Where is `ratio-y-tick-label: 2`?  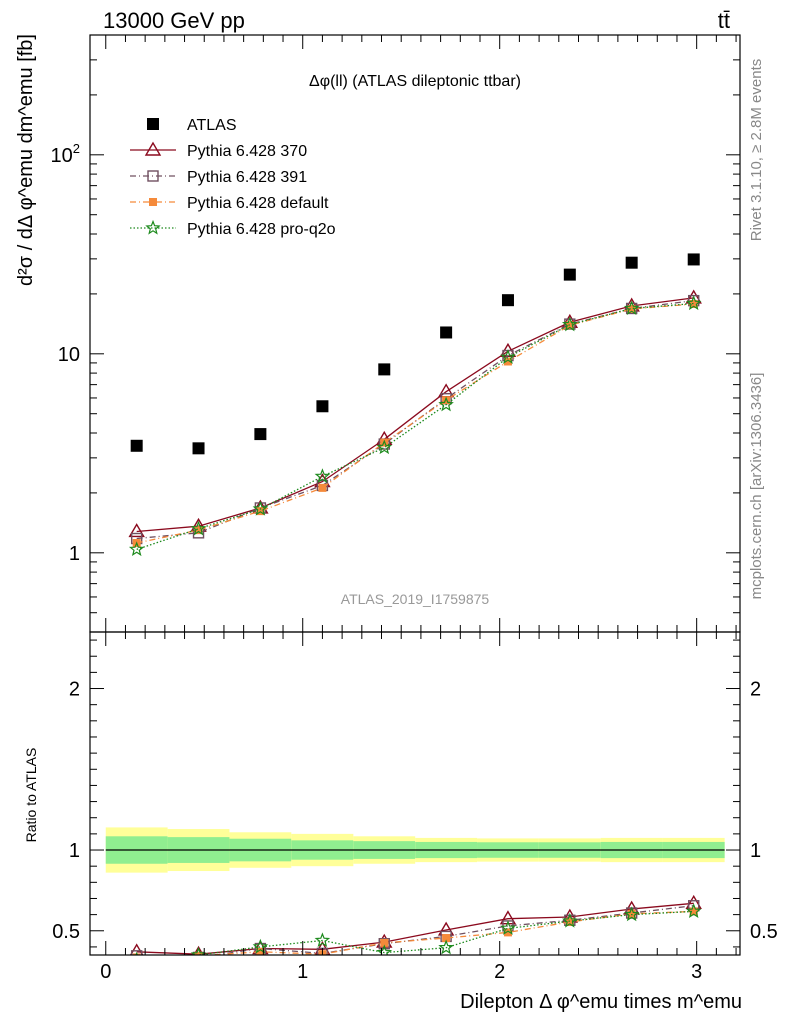
ratio-y-tick-label: 2 is located at coordinates (74, 690).